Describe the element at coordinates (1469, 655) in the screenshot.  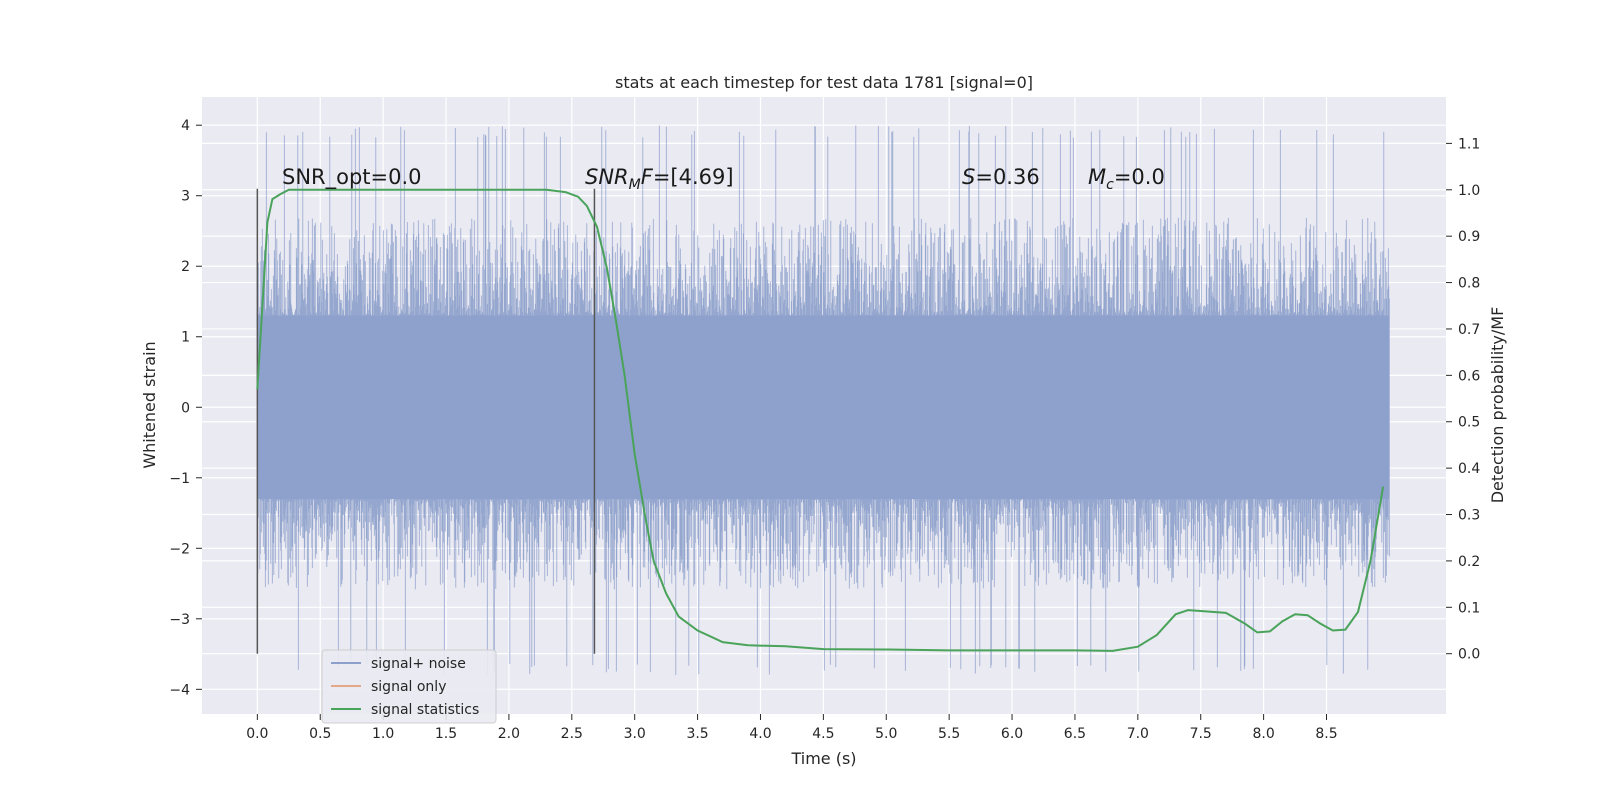
I see `y-right-tick-label-0: 0.0` at that location.